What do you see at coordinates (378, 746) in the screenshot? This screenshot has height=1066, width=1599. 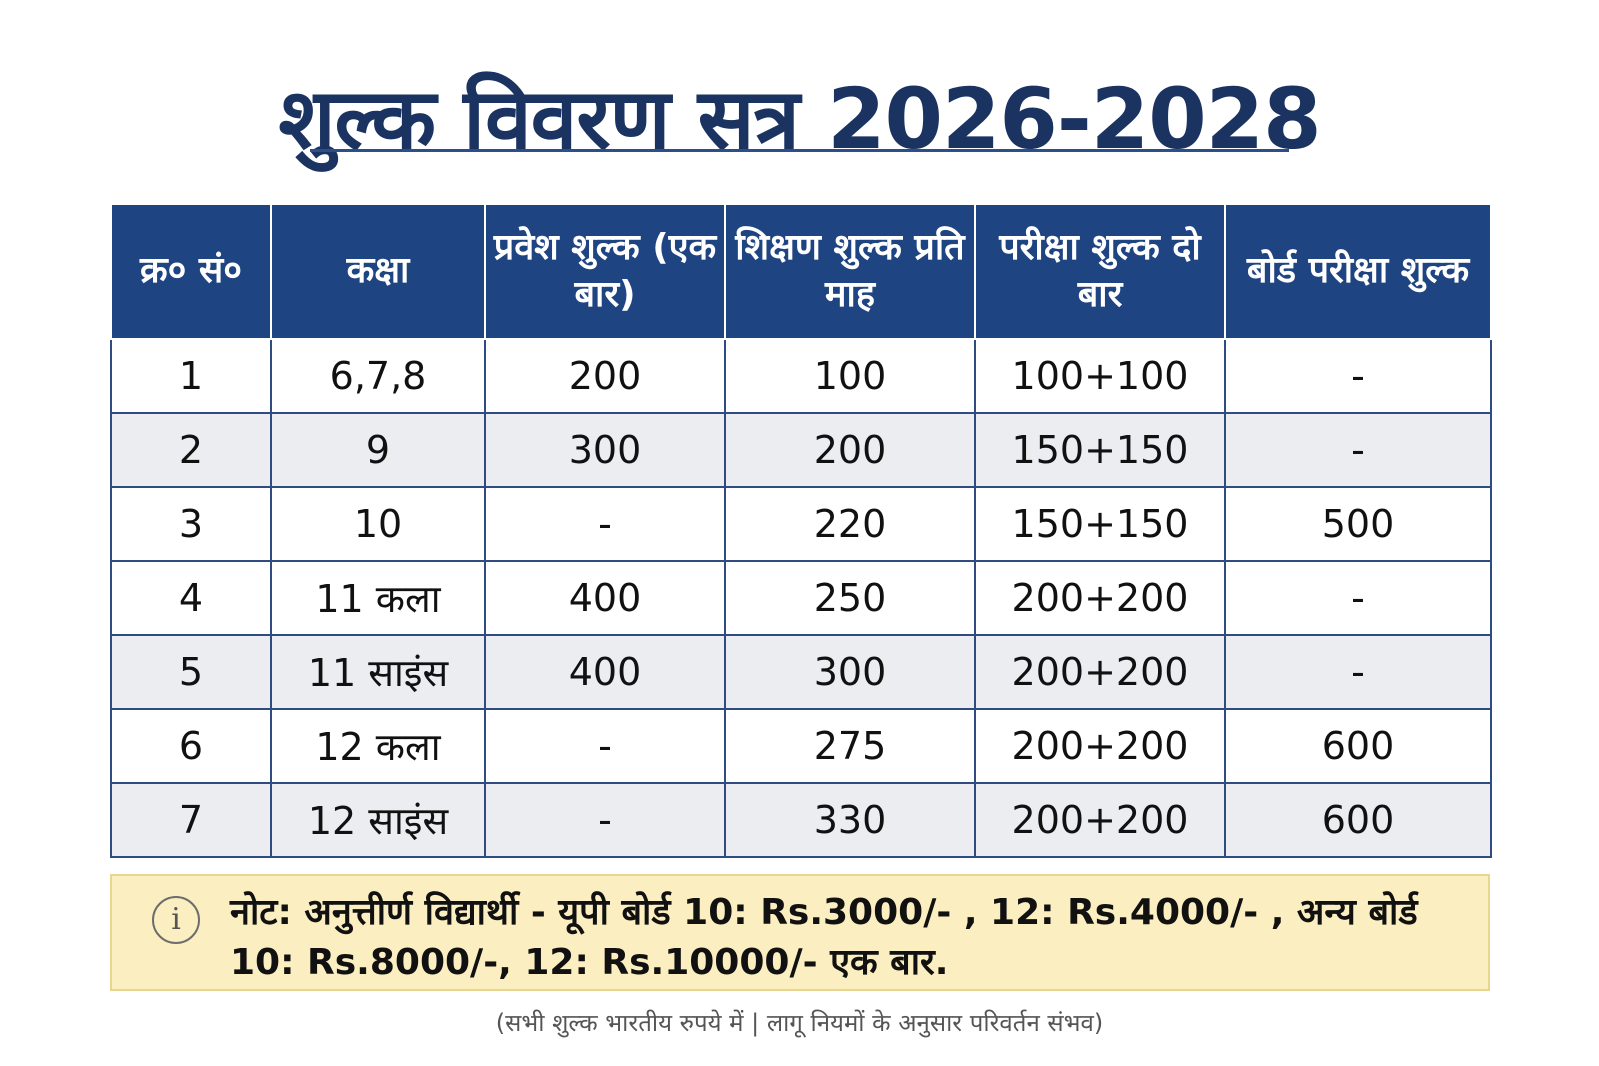 I see `cell-class: 12 कला` at bounding box center [378, 746].